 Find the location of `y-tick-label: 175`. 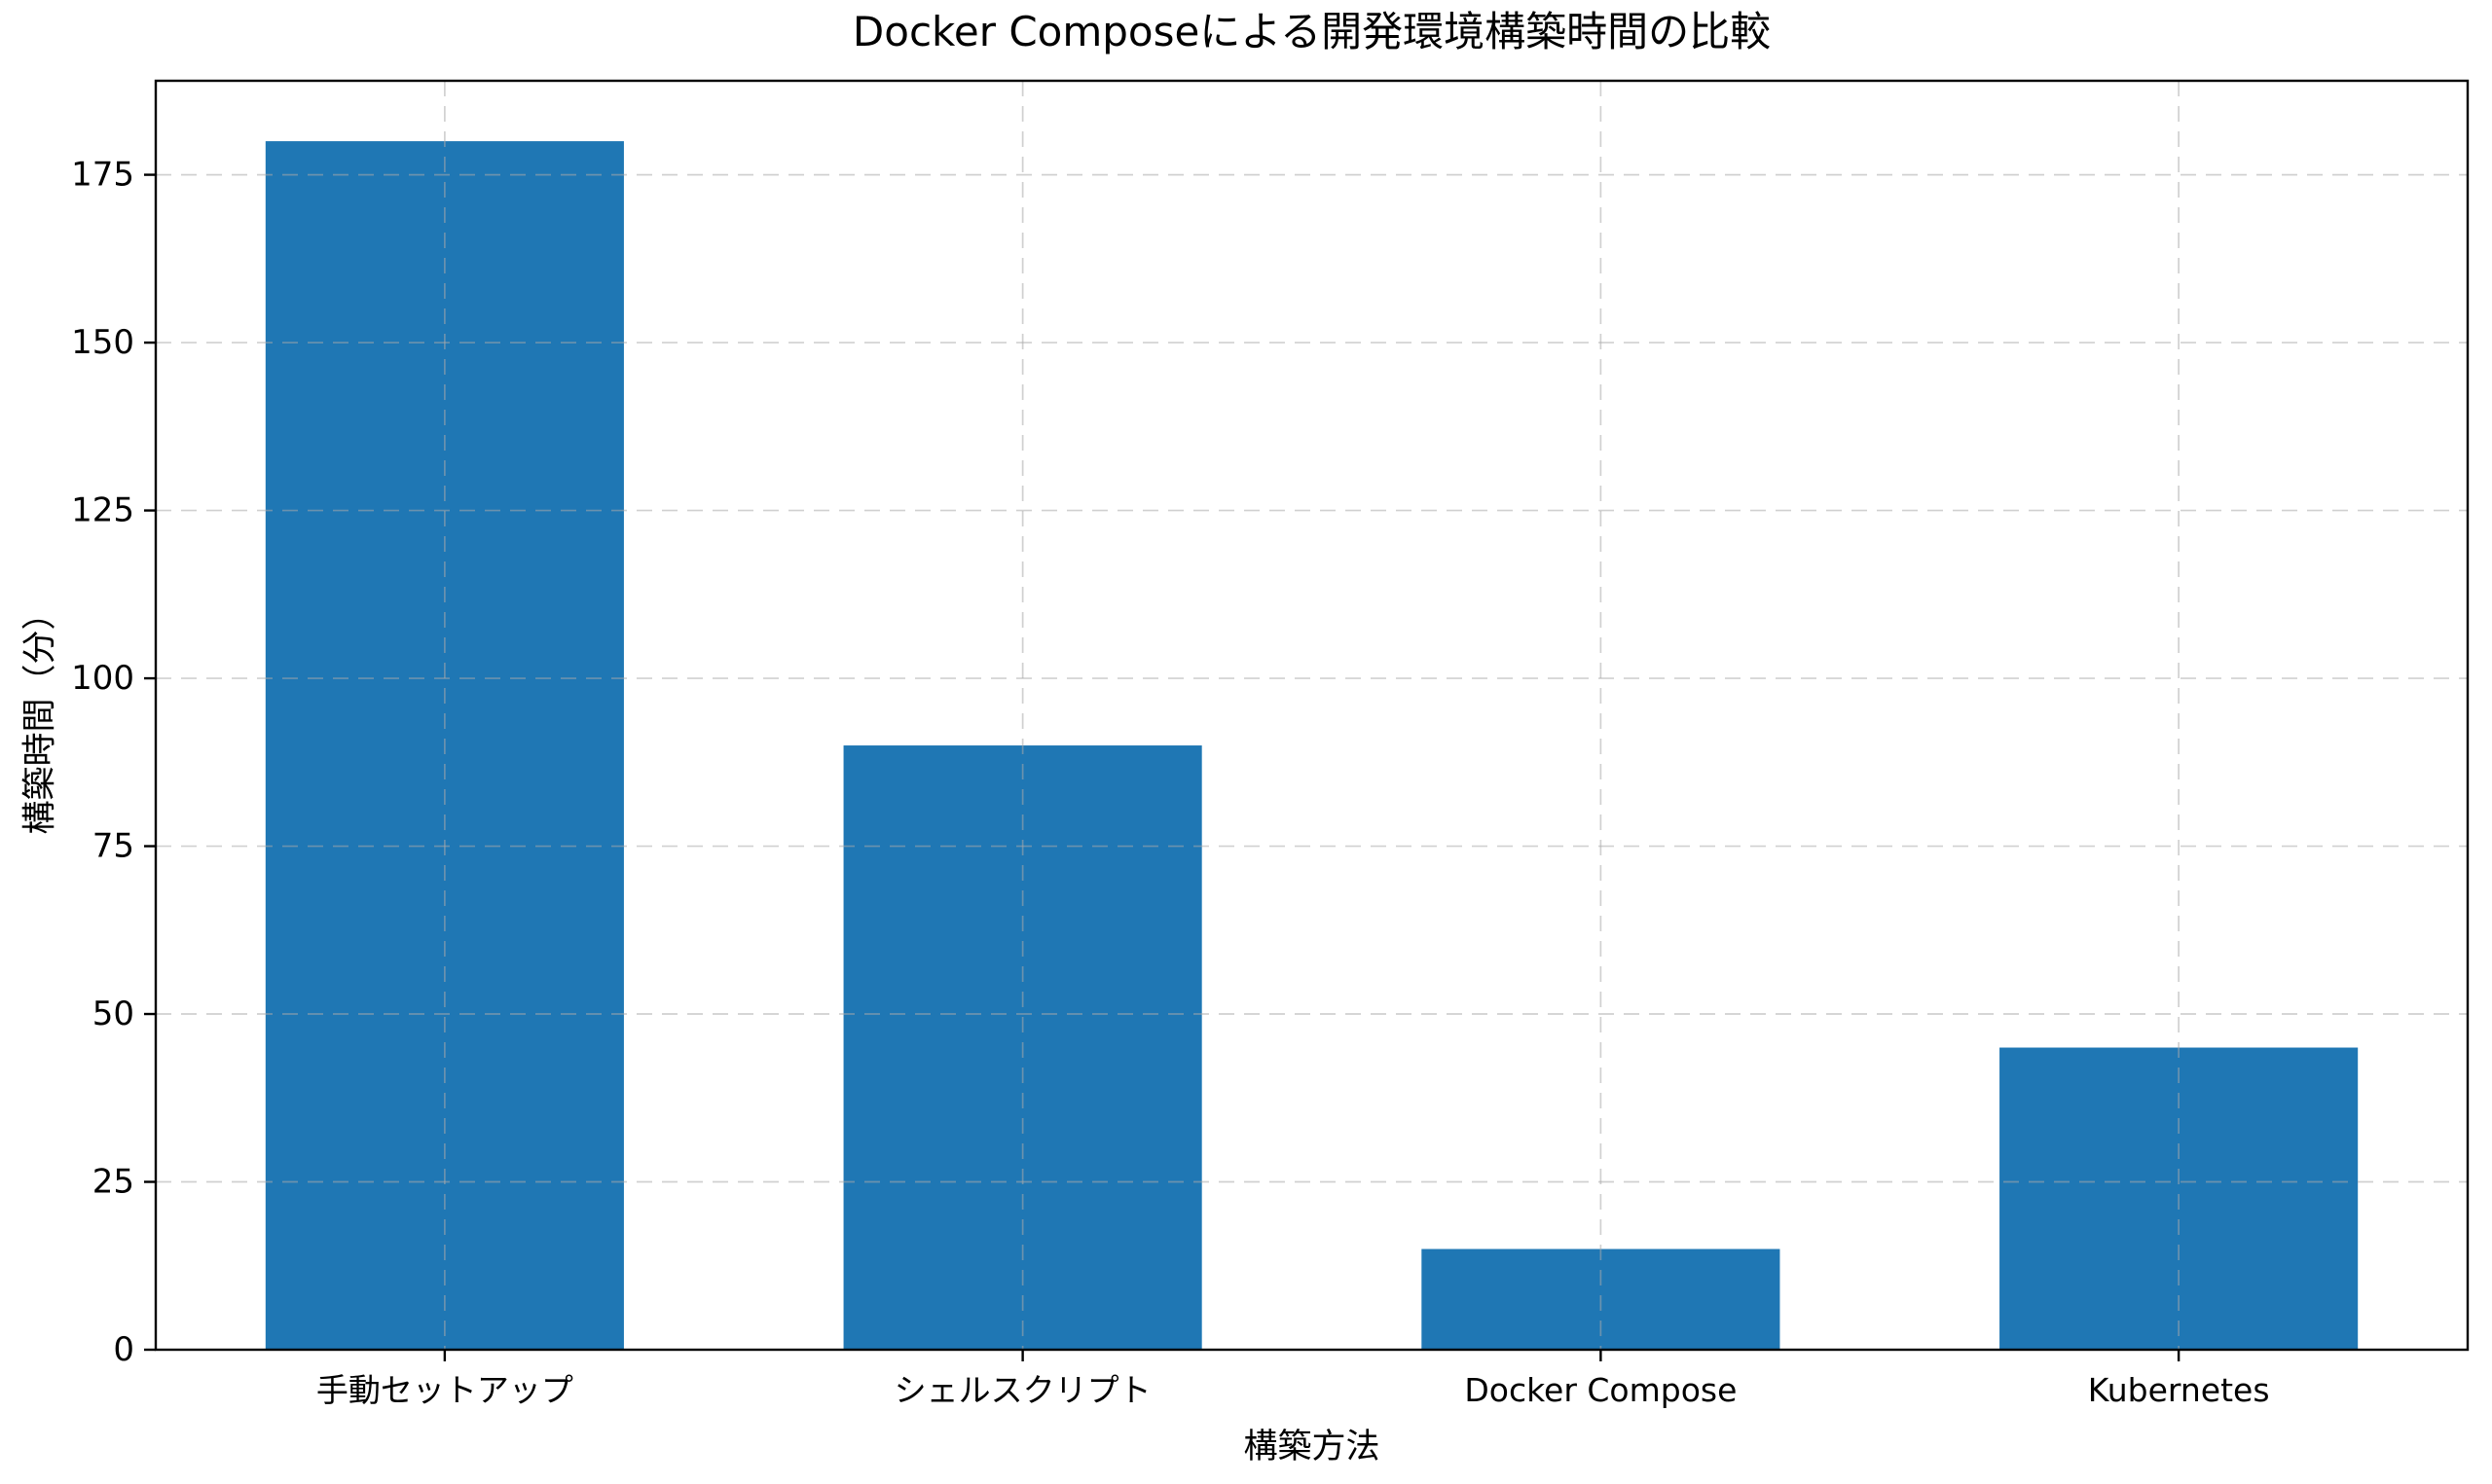

y-tick-label: 175 is located at coordinates (102, 176).